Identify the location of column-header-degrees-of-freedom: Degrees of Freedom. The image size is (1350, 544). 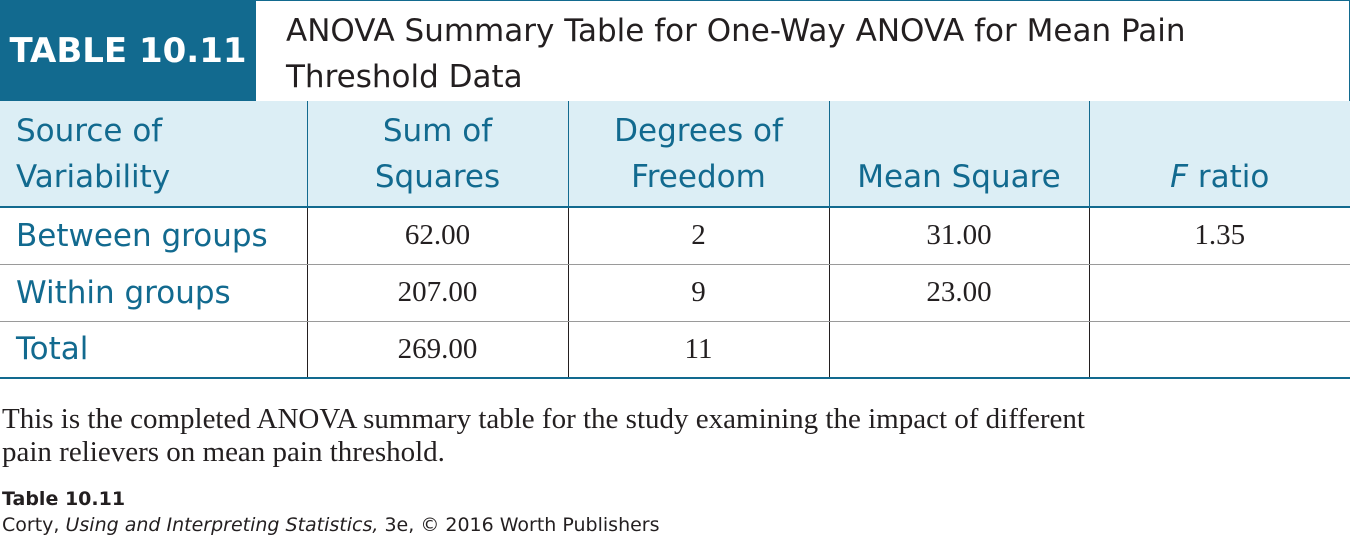
(698, 154).